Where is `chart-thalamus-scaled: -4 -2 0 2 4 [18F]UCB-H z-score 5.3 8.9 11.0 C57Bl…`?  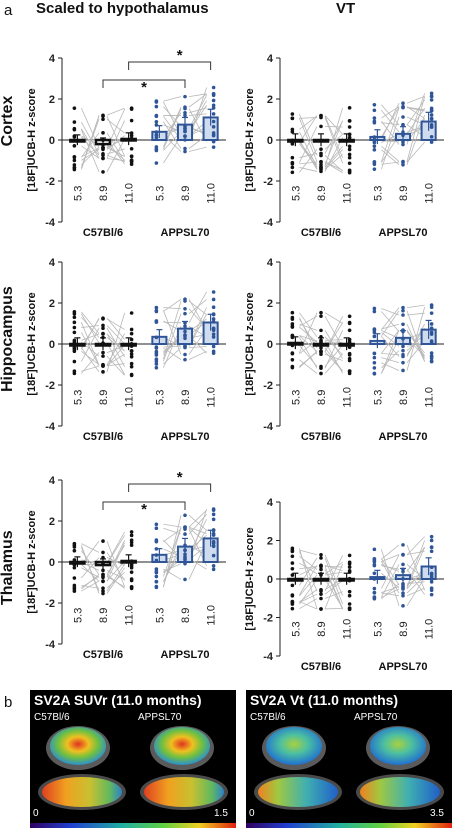
chart-thalamus-scaled: -4 -2 0 2 4 [18F]UCB-H z-score 5.3 8.9 11.0 C57Bl… is located at coordinates (126, 566).